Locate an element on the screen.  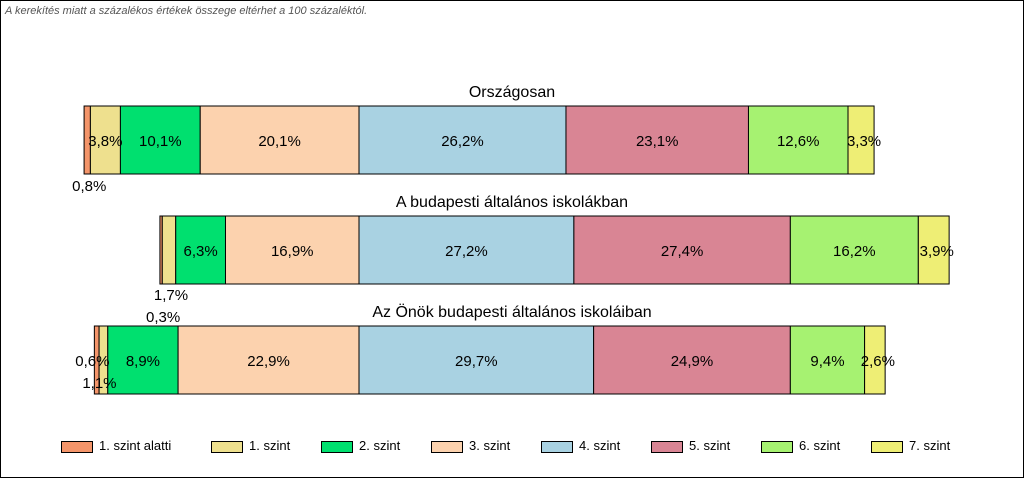
group-title: A budapesti általános iskolákban is located at coordinates (512, 202).